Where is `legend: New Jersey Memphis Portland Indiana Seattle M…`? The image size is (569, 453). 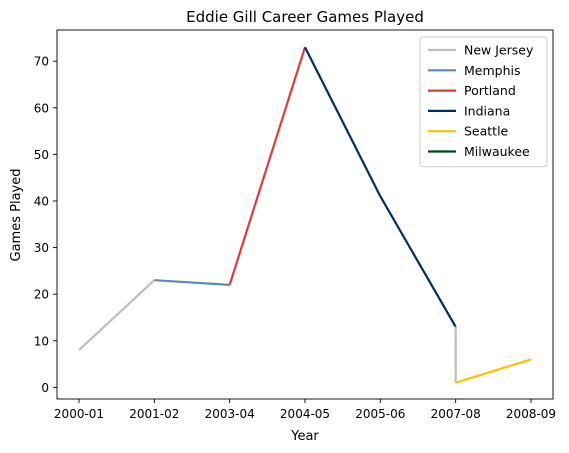 legend: New Jersey Memphis Portland Indiana Seattle M… is located at coordinates (483, 102).